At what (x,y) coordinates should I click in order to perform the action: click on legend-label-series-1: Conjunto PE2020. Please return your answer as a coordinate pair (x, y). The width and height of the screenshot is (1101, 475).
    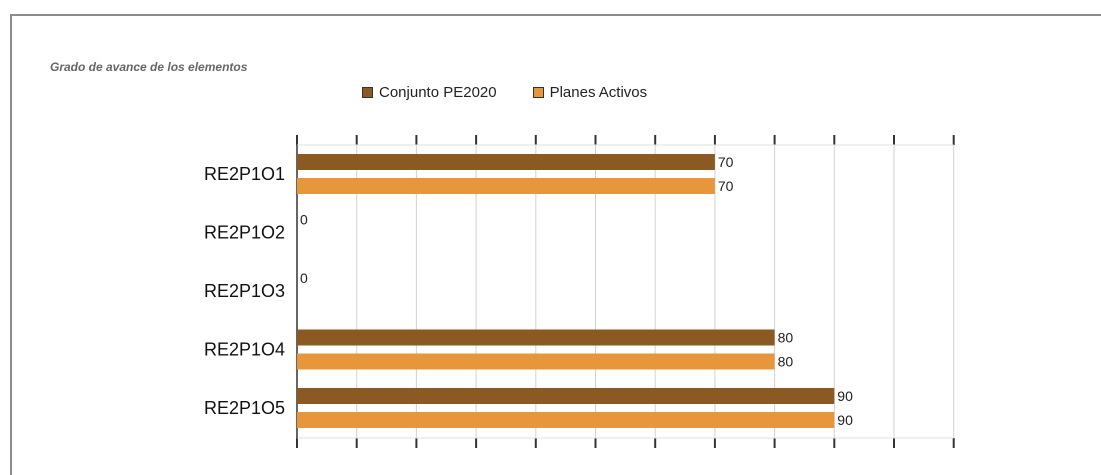
    Looking at the image, I should click on (438, 92).